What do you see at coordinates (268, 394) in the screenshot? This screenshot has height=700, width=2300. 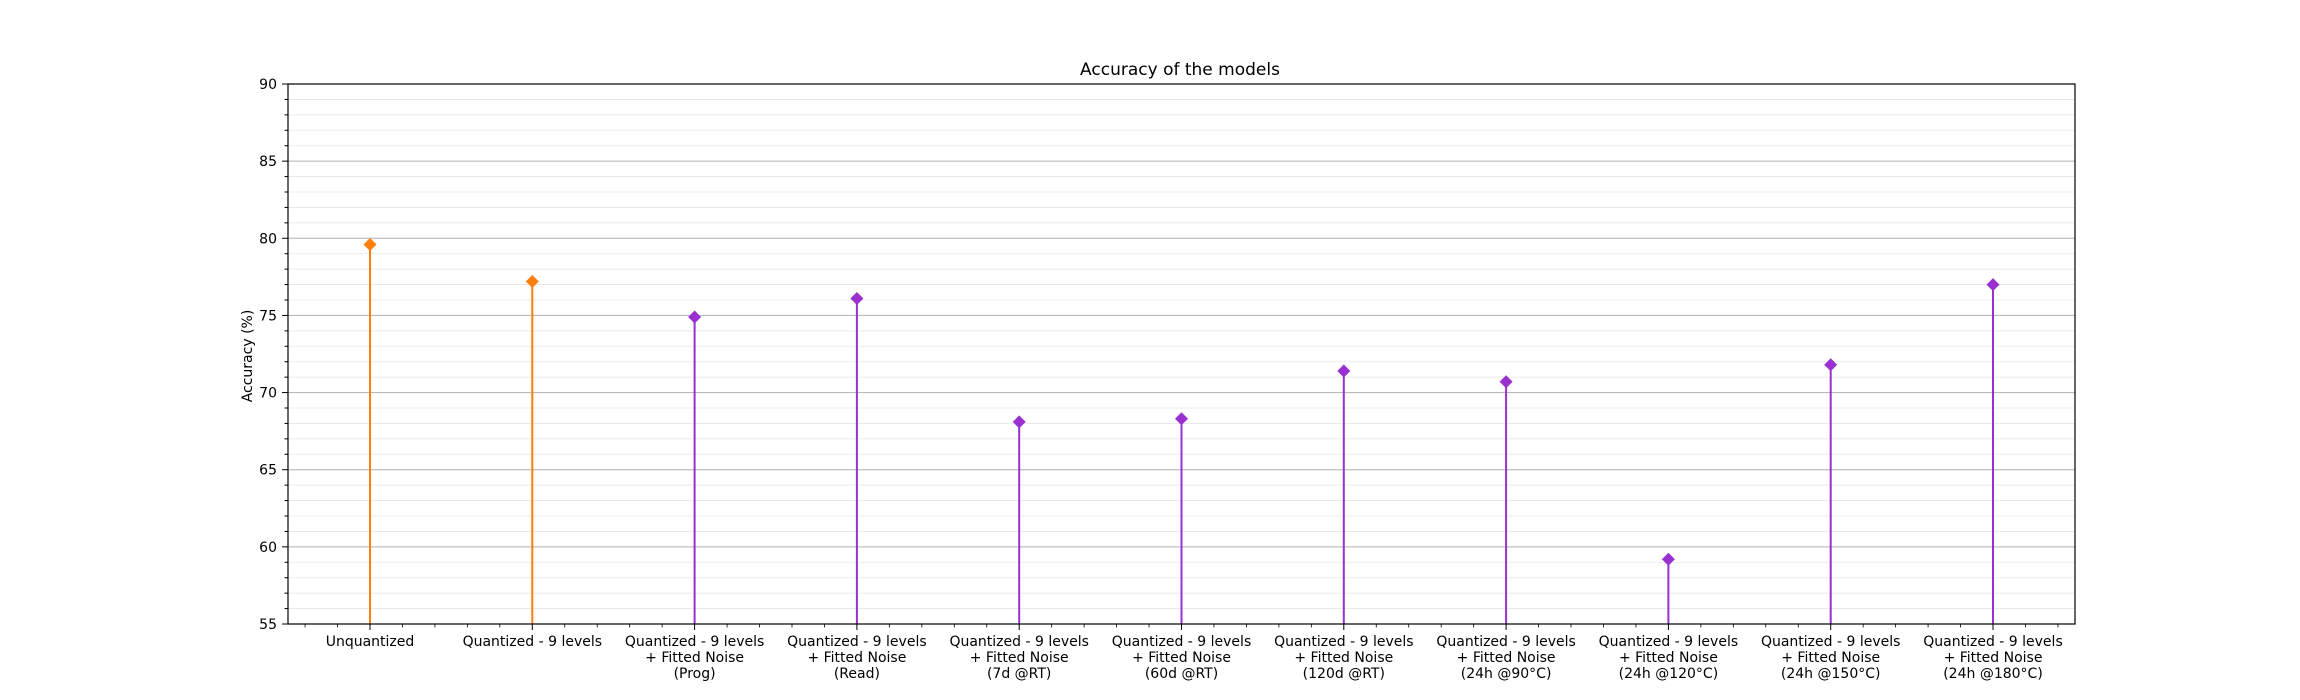 I see `y-tick-label: 70` at bounding box center [268, 394].